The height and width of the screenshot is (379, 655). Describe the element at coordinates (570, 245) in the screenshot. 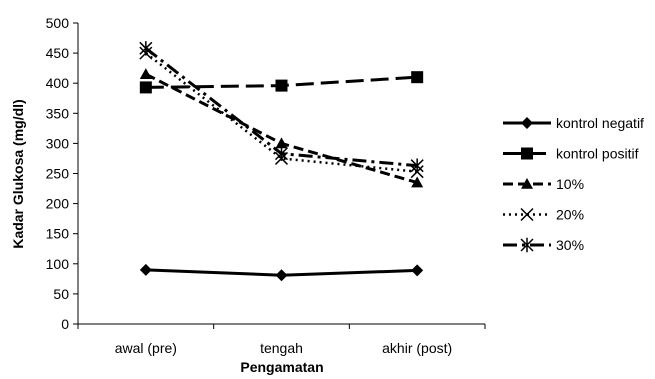

I see `legend-label: 30%` at that location.